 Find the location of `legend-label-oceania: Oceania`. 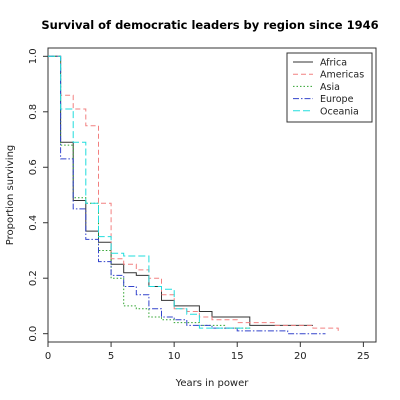

legend-label-oceania: Oceania is located at coordinates (339, 111).